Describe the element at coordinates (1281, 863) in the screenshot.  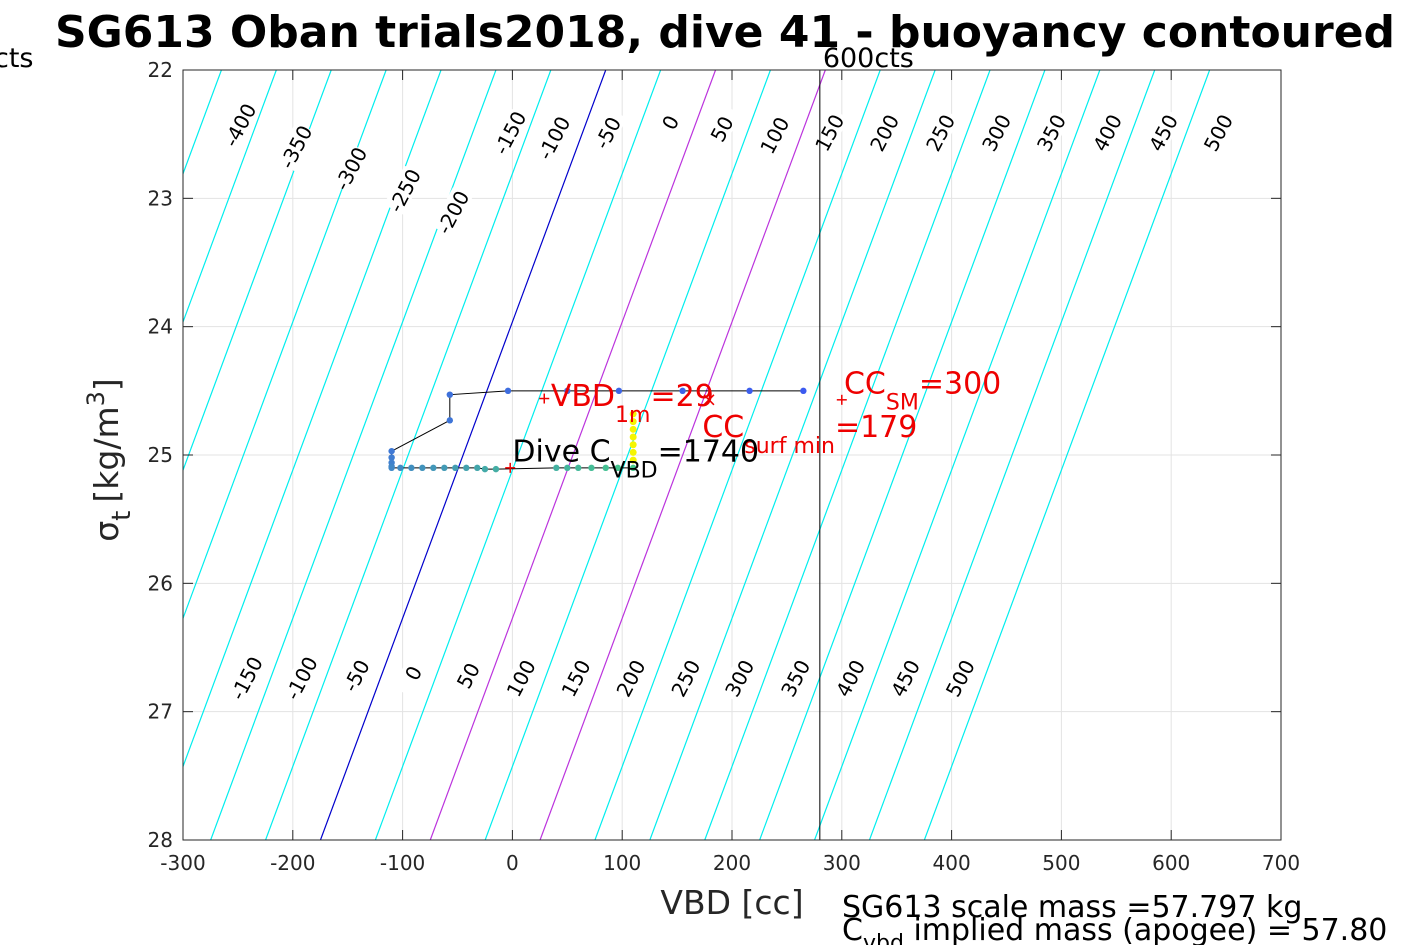
I see `x-tick-label: 700` at that location.